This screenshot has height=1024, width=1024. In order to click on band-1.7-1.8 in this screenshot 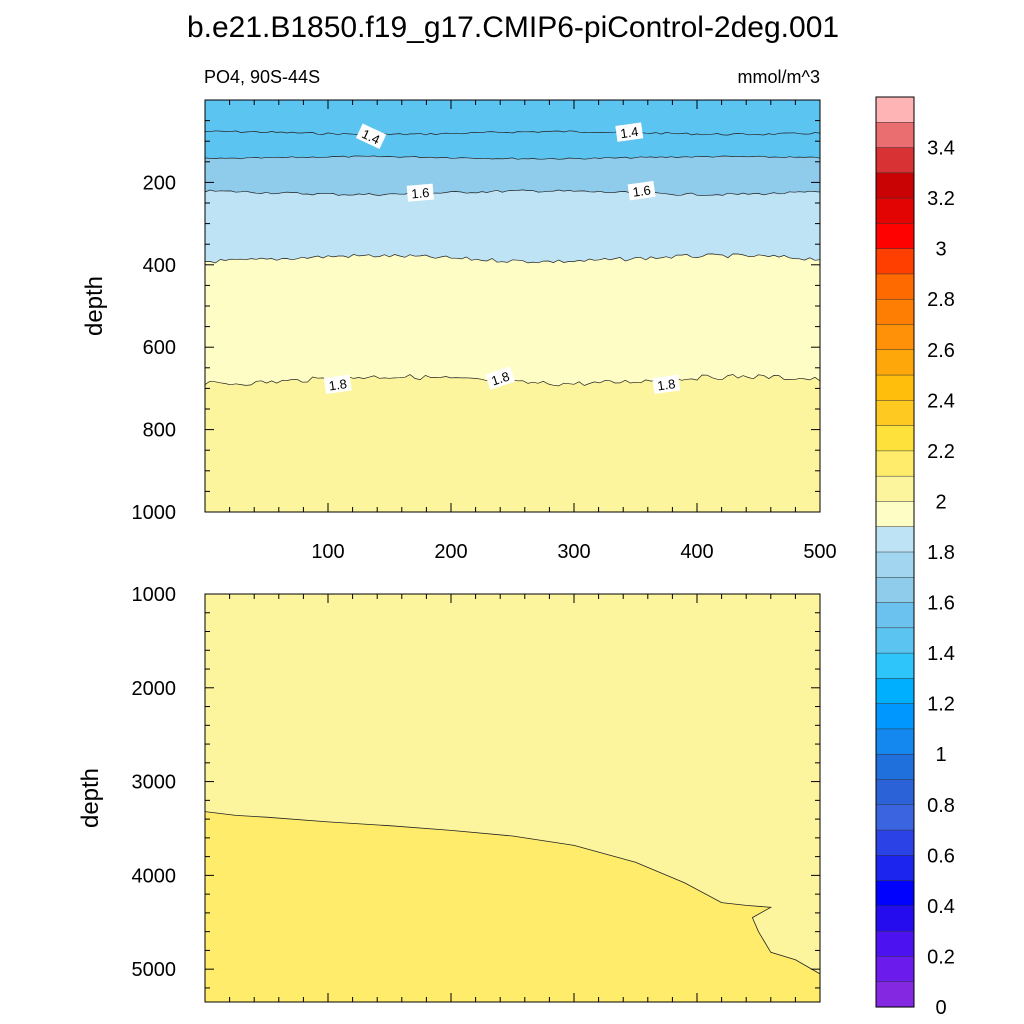, I will do `click(512, 319)`.